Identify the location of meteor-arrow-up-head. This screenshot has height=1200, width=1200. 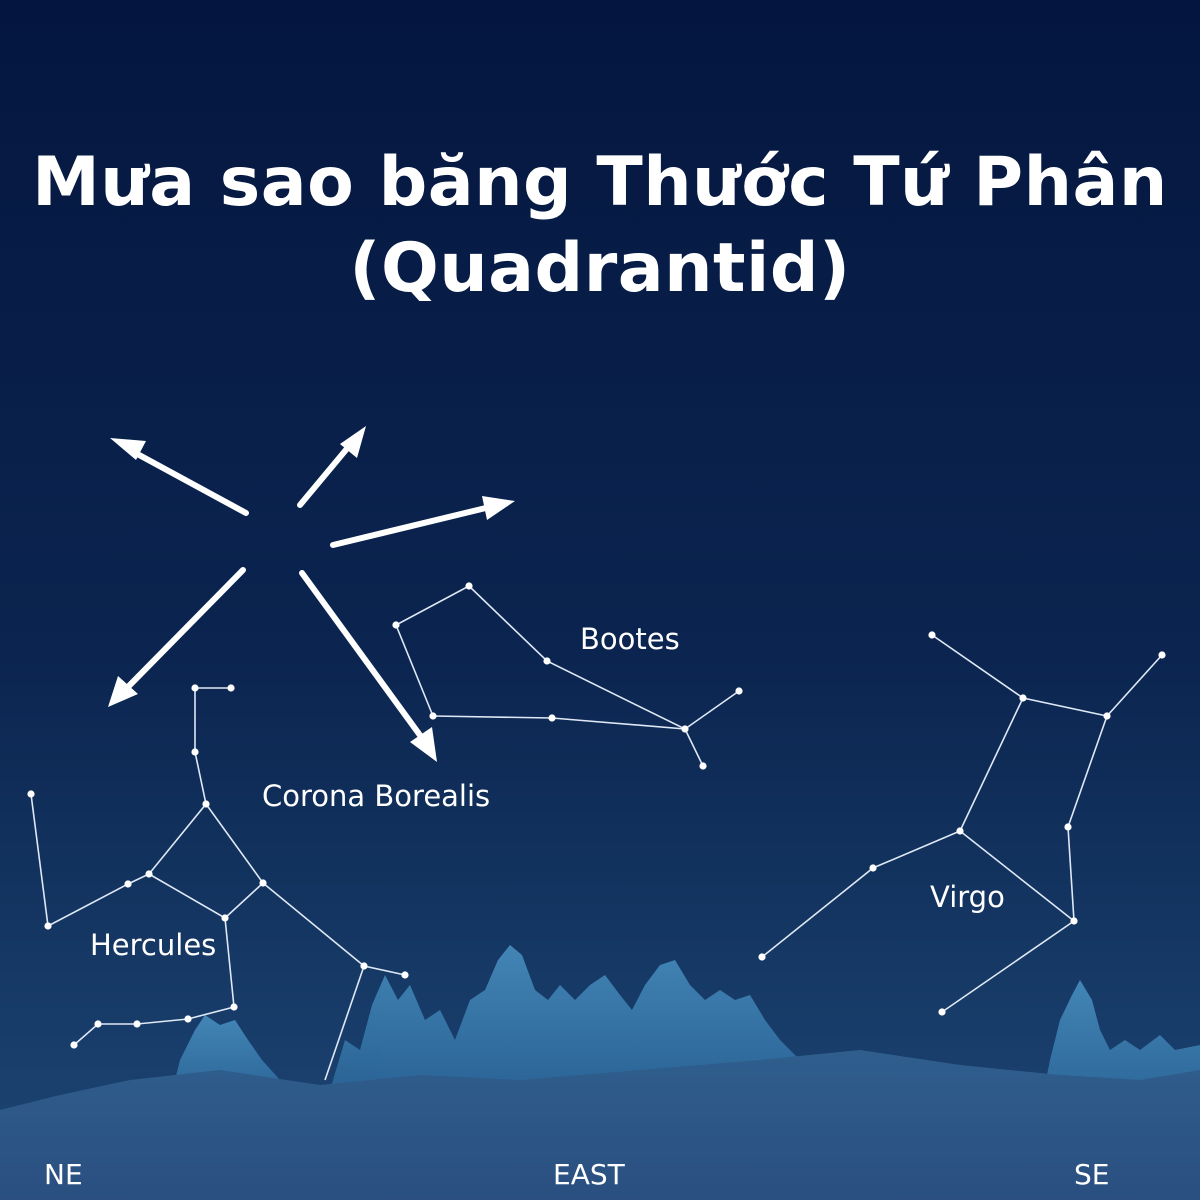
(353, 442).